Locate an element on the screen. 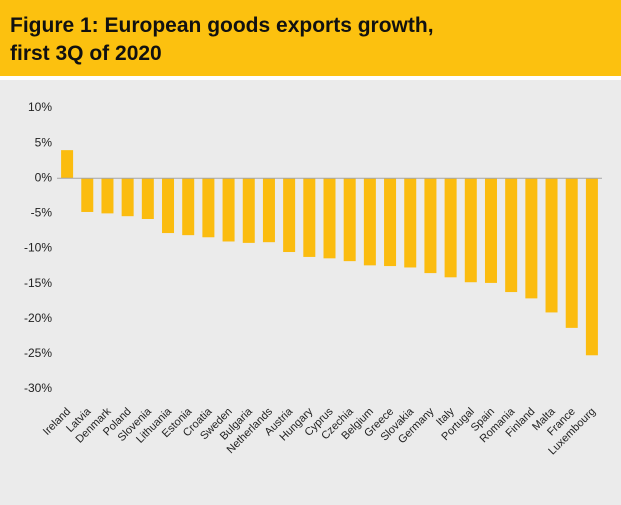 This screenshot has width=621, height=505. y-tick-label: -20% is located at coordinates (38, 318).